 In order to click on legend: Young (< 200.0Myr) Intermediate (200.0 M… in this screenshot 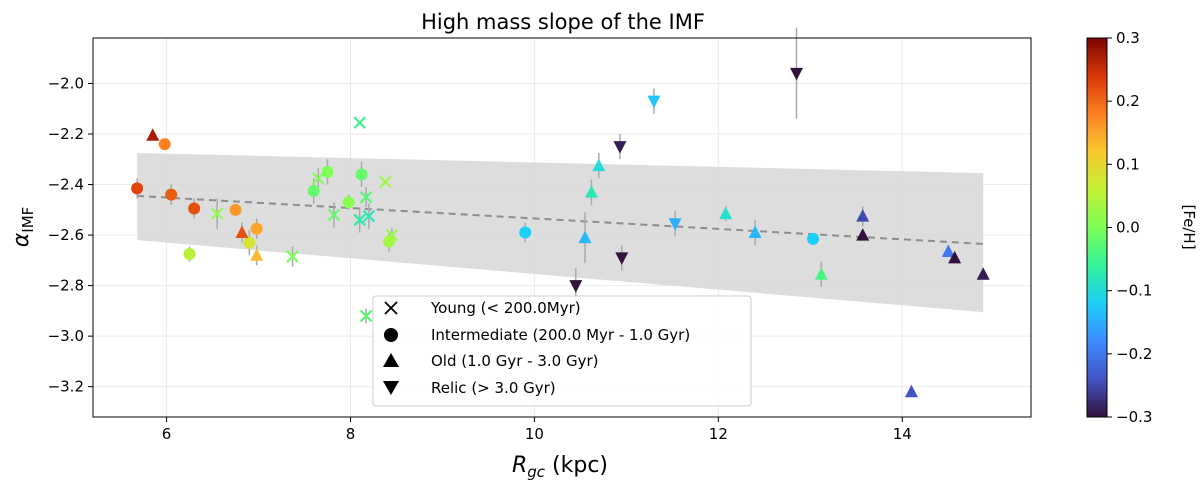, I will do `click(562, 351)`.